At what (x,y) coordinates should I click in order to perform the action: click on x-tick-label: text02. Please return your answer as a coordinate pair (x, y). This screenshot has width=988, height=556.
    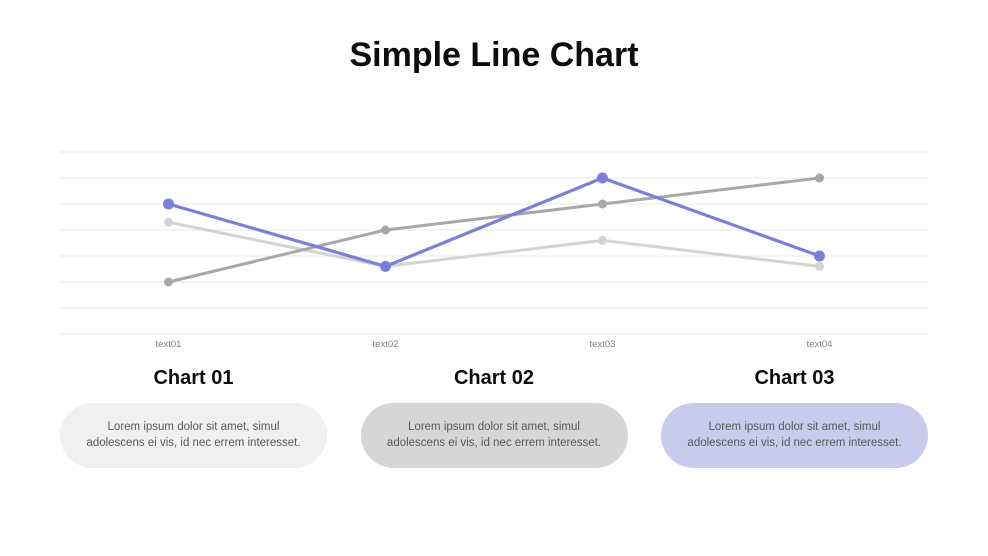
    Looking at the image, I should click on (386, 344).